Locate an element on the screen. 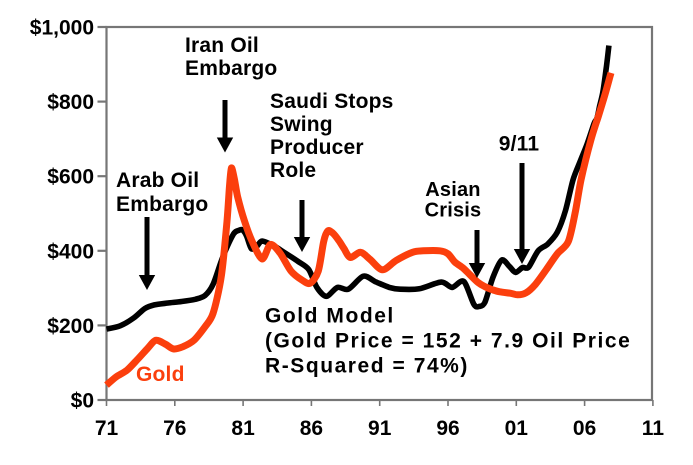 This screenshot has height=465, width=693. svg-text: $600 is located at coordinates (70, 177).